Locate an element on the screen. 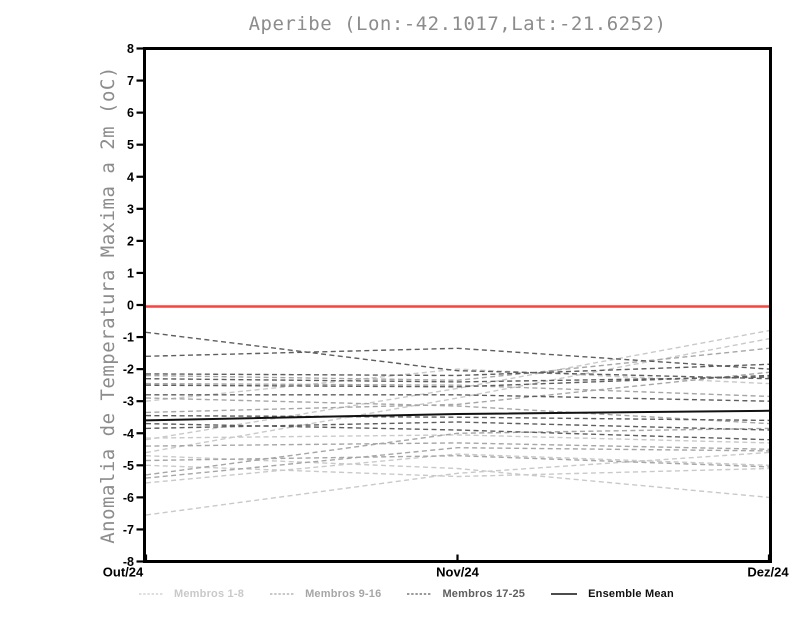 The height and width of the screenshot is (618, 800). legend-item-ensemble-mean: Ensemble Mean is located at coordinates (612, 594).